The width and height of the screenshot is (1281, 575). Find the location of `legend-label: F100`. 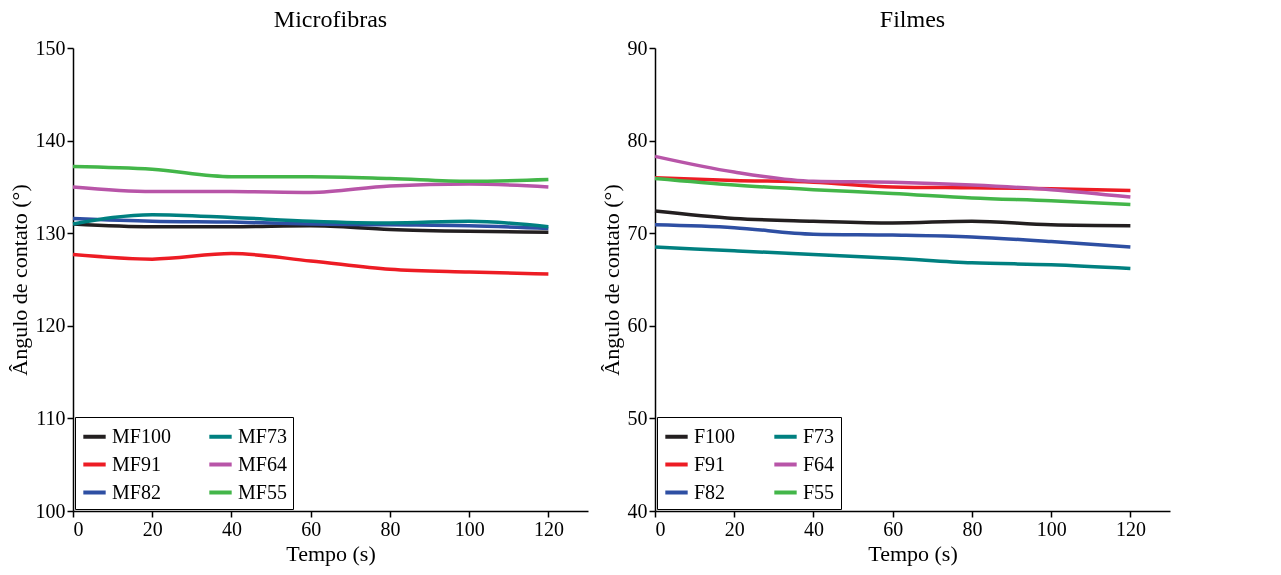

legend-label: F100 is located at coordinates (715, 435).